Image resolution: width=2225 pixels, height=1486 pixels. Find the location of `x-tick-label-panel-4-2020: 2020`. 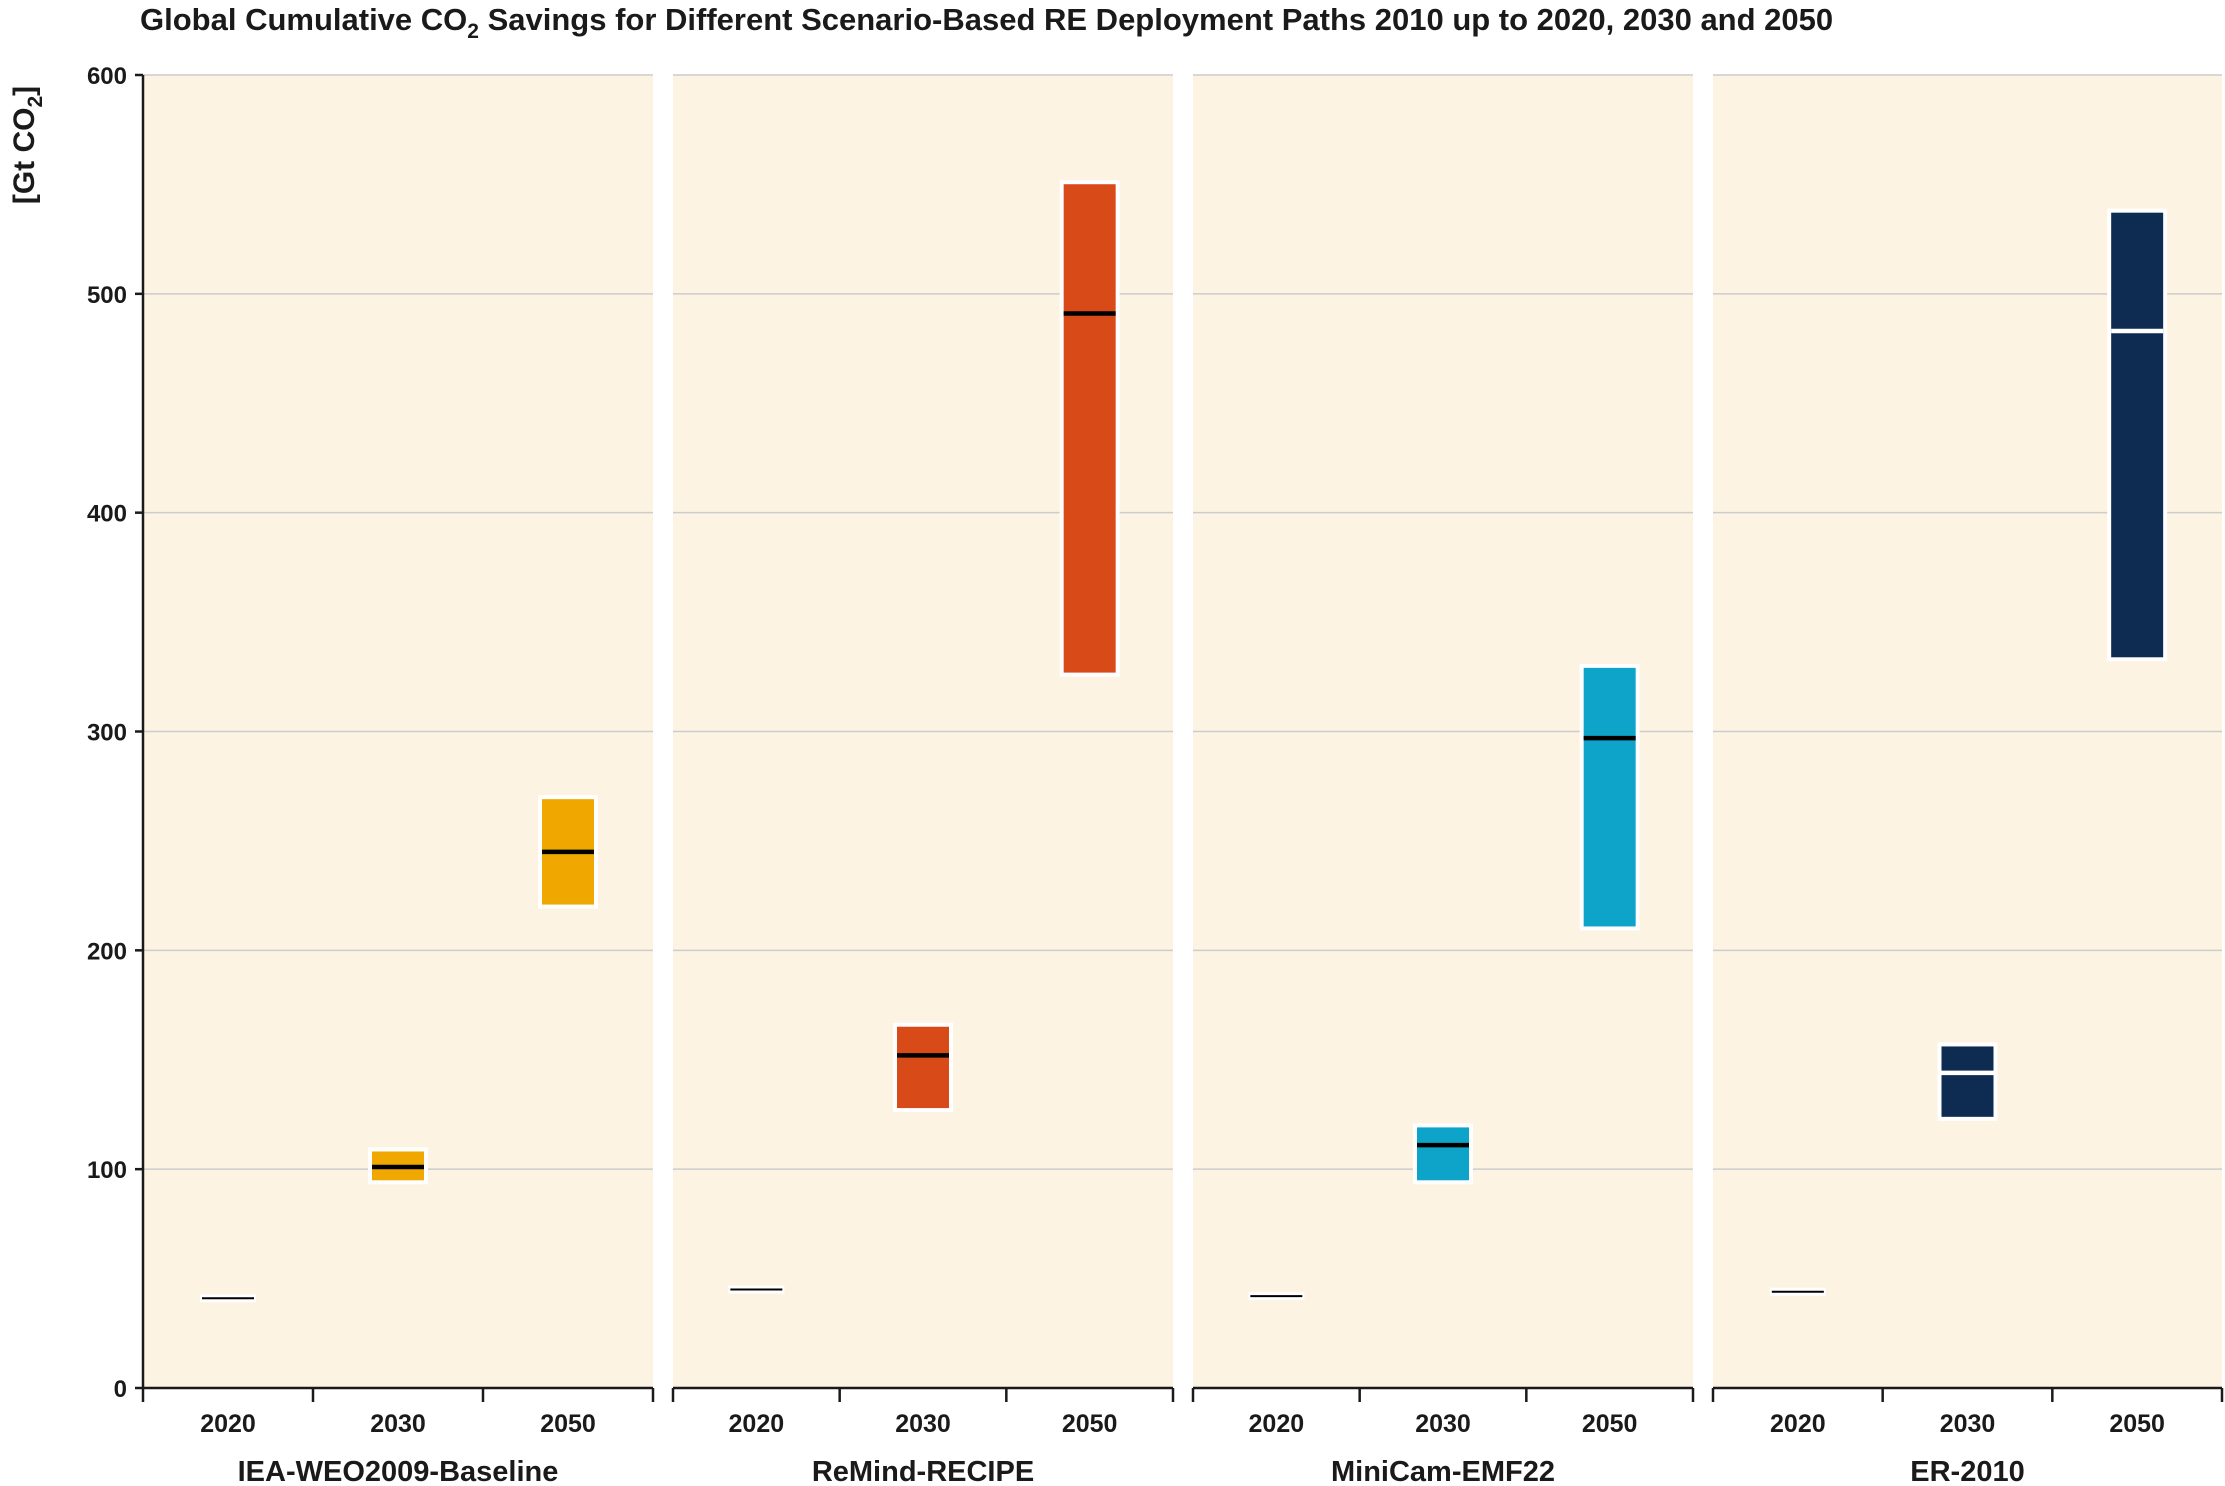

x-tick-label-panel-4-2020: 2020 is located at coordinates (1798, 1424).